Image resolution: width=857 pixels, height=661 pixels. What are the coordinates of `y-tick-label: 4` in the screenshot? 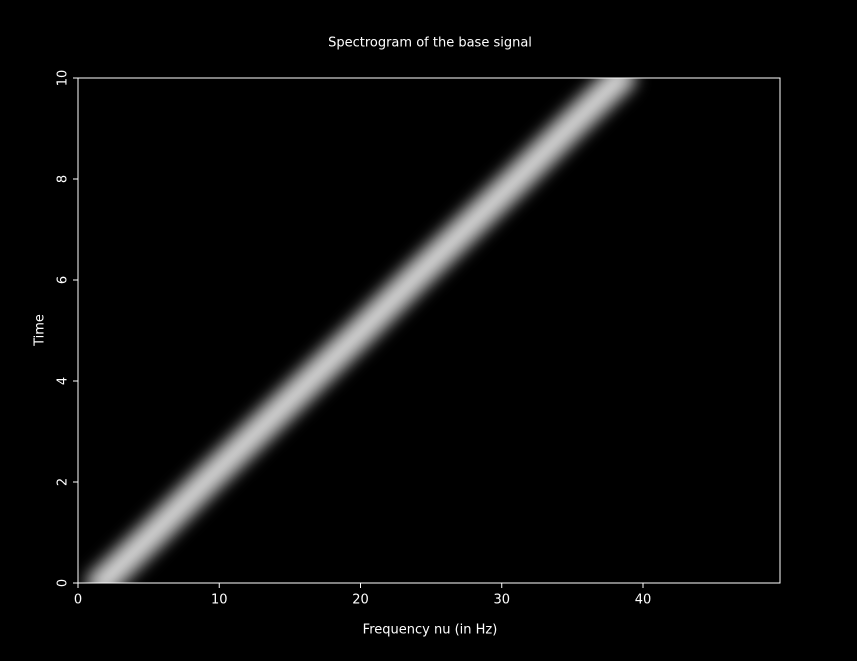 It's located at (63, 381).